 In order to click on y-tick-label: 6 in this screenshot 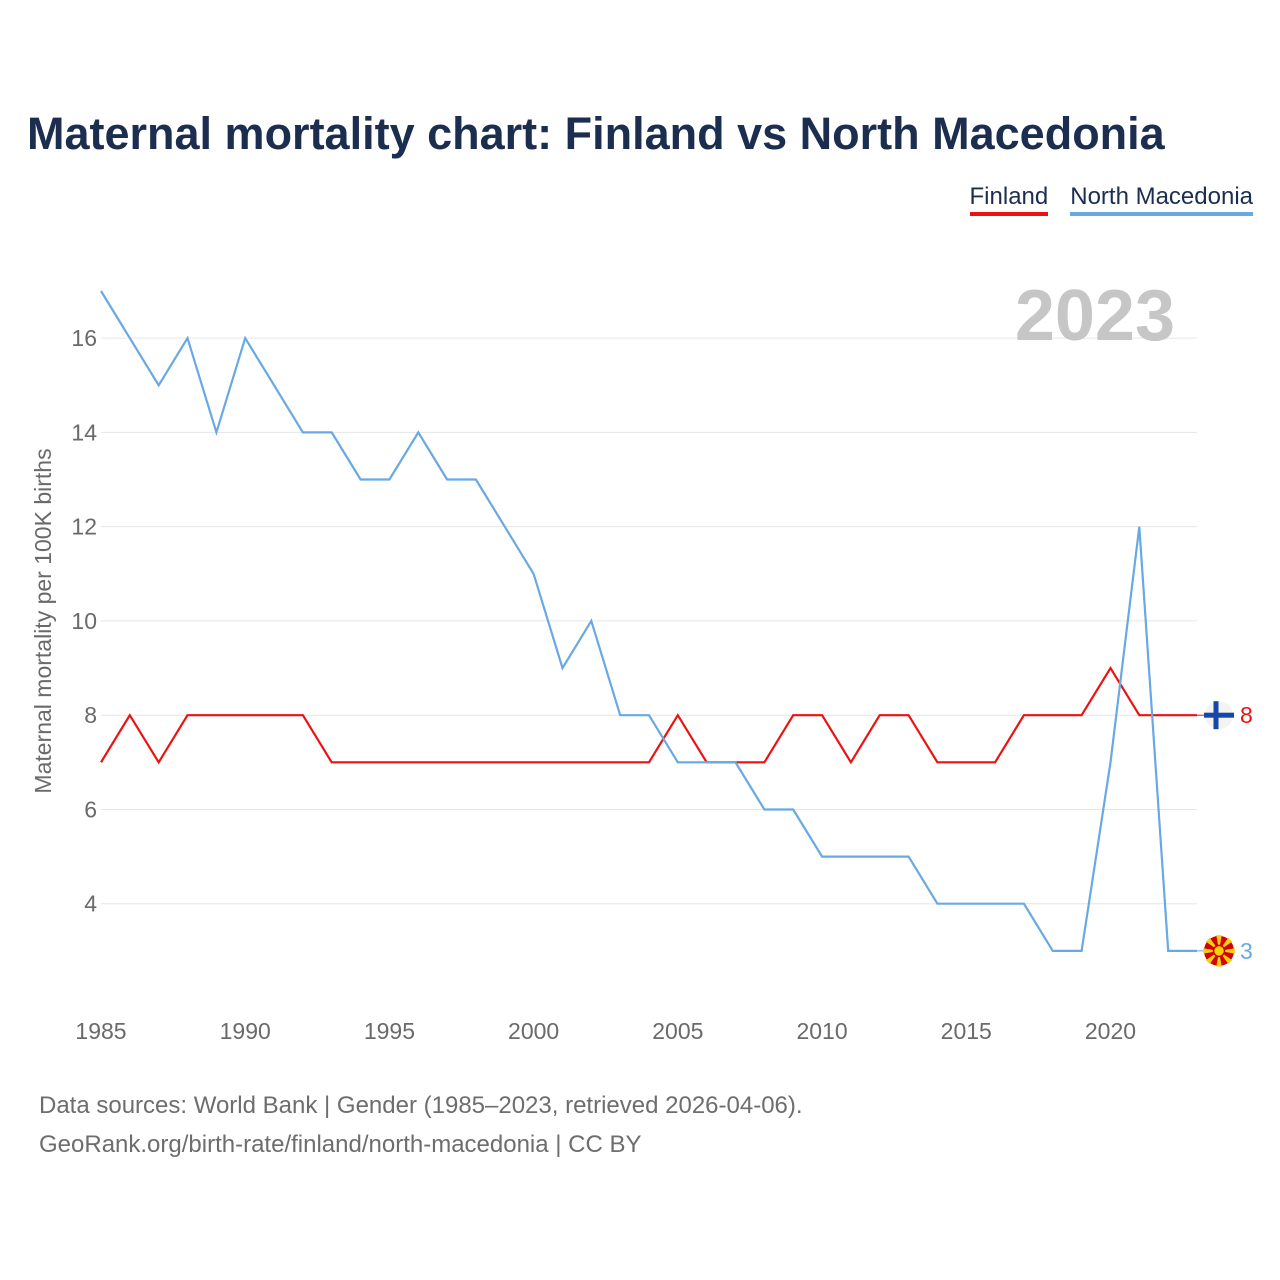, I will do `click(90, 809)`.